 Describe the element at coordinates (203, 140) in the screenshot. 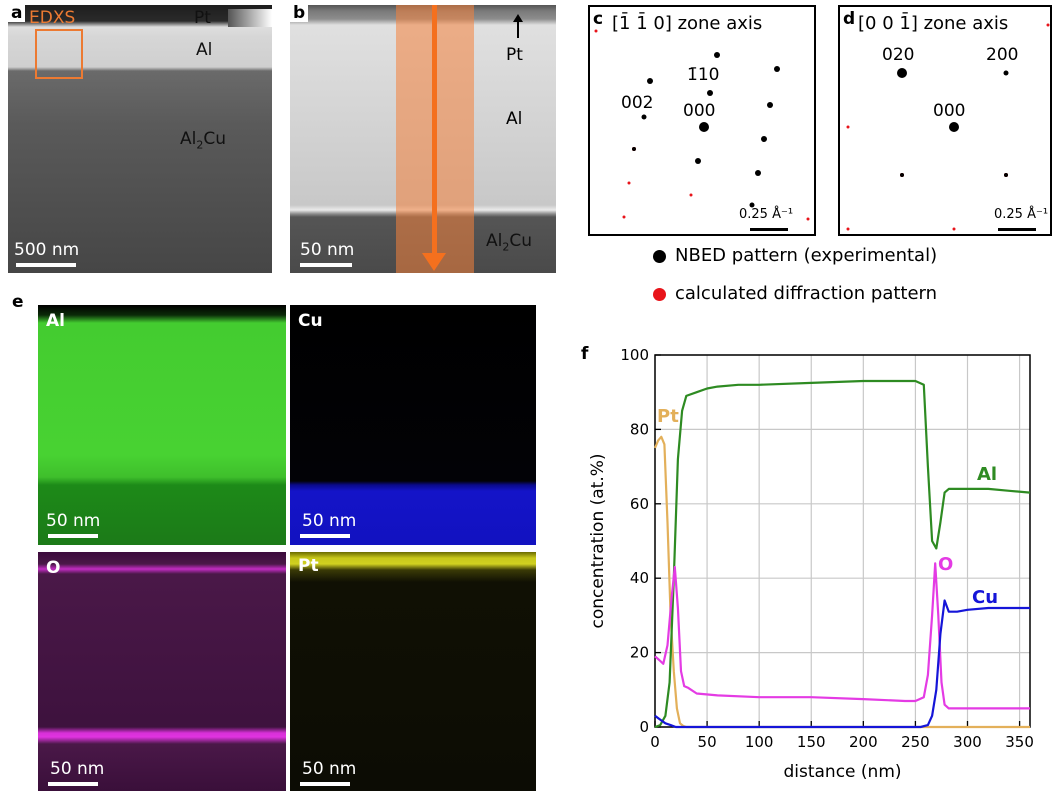

I see `al2cu-label: Al2Cu` at that location.